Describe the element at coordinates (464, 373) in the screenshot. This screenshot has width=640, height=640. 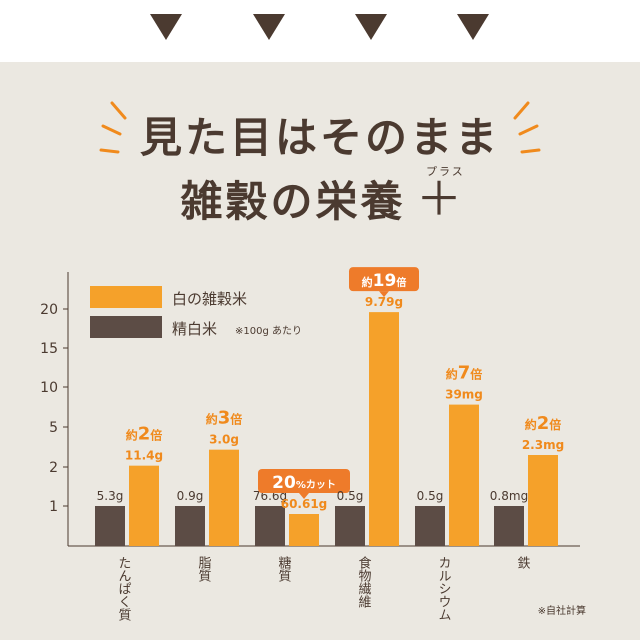
I see `ratio-badge: 約7倍` at that location.